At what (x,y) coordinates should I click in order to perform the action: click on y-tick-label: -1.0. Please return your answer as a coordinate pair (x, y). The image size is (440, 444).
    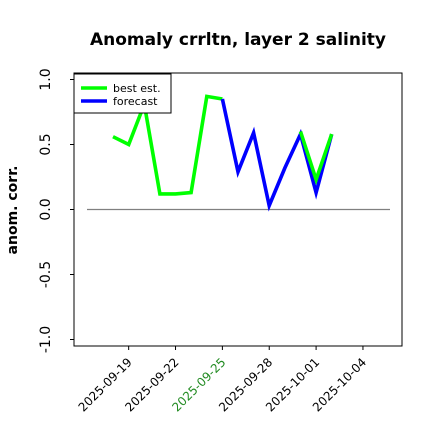
    Looking at the image, I should click on (46, 339).